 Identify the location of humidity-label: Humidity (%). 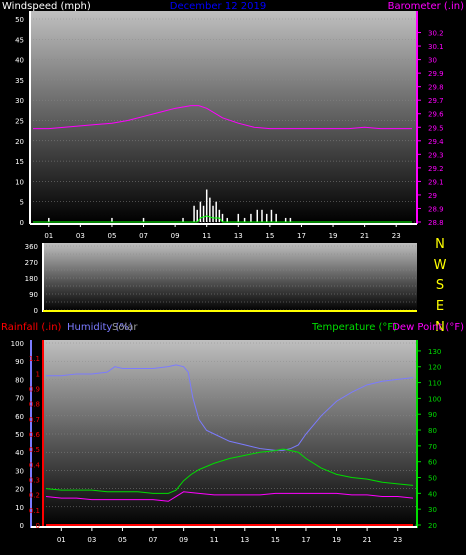
(100, 327).